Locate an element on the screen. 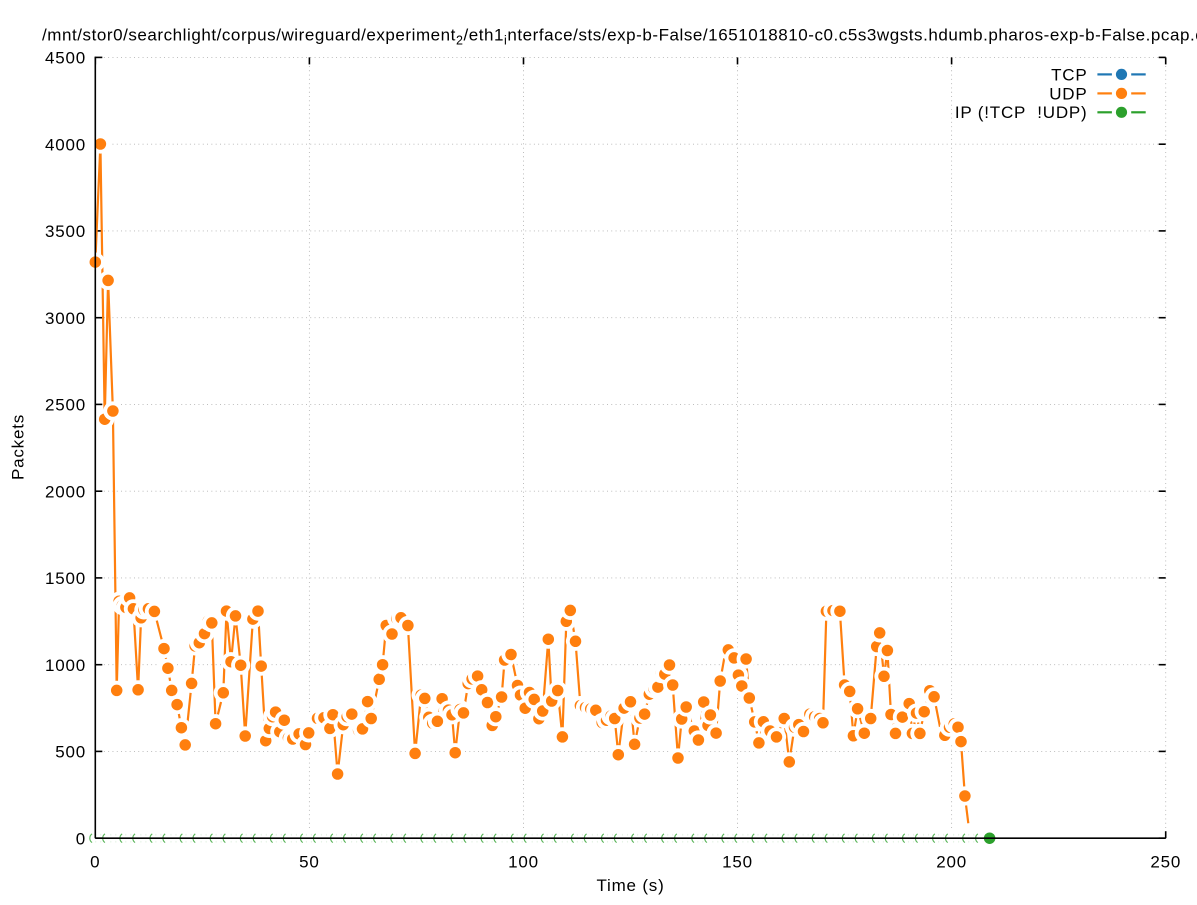 Image resolution: width=1197 pixels, height=905 pixels. svg-text: UDP is located at coordinates (1068, 93).